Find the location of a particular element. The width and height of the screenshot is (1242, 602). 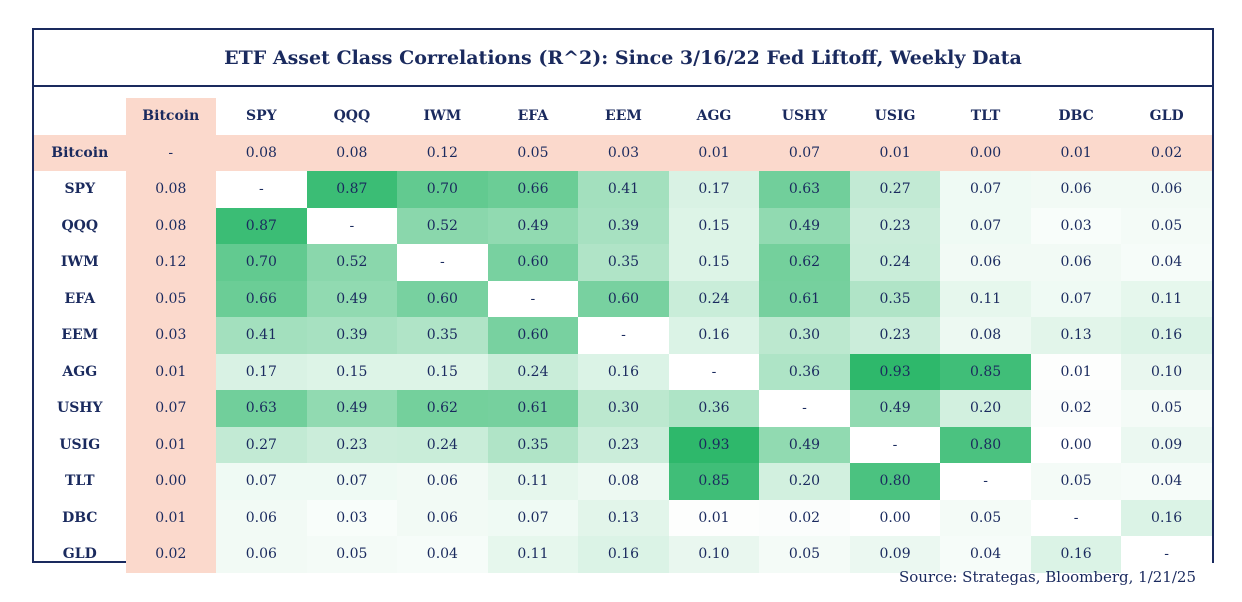

matrix-cell: 0.16 is located at coordinates (1076, 554).